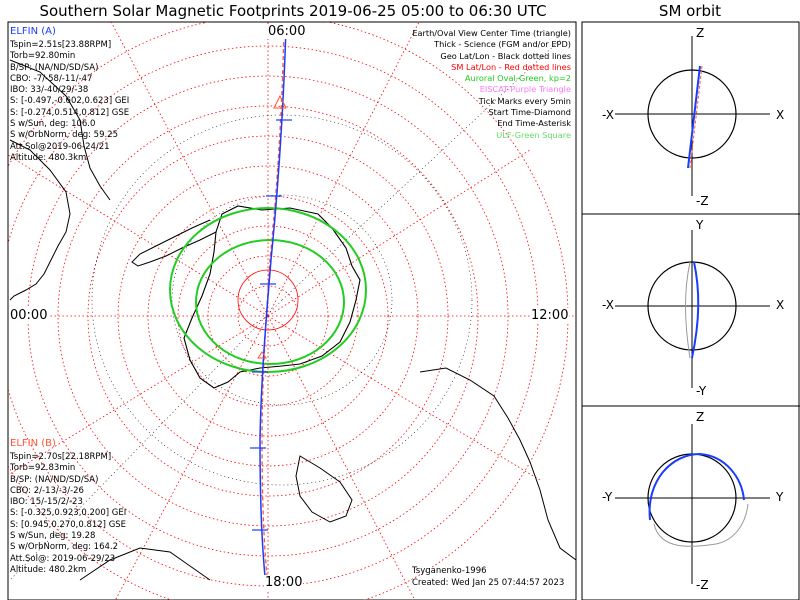 This screenshot has height=600, width=800. Describe the element at coordinates (702, 585) in the screenshot. I see `orbit3-bottom-label: -Z` at that location.